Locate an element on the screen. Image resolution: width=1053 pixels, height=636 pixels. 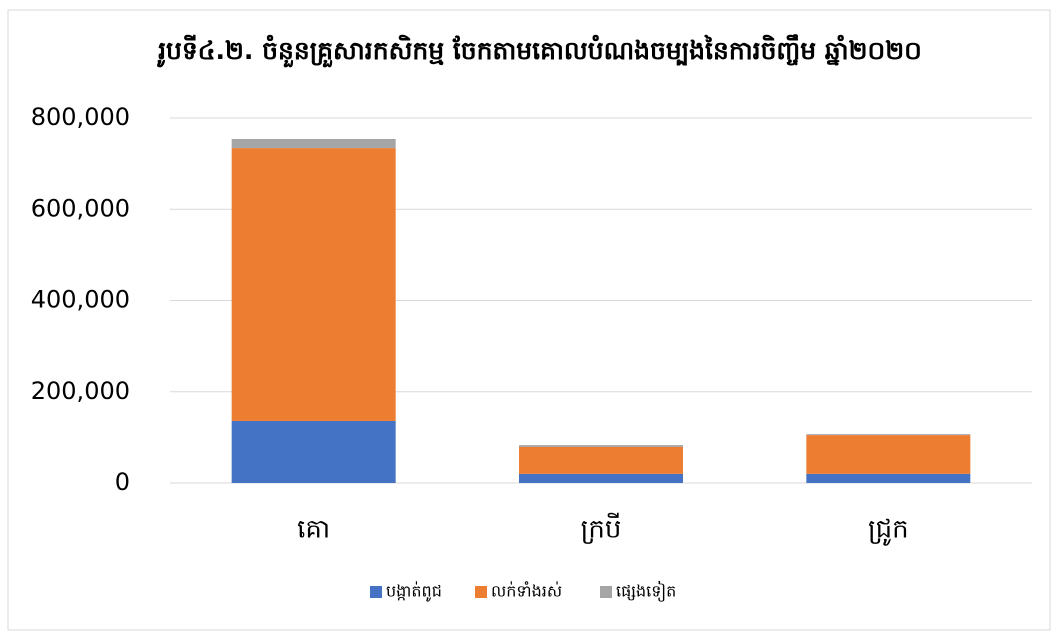
legend-label: បង្កាត់ពូជ is located at coordinates (414, 592).